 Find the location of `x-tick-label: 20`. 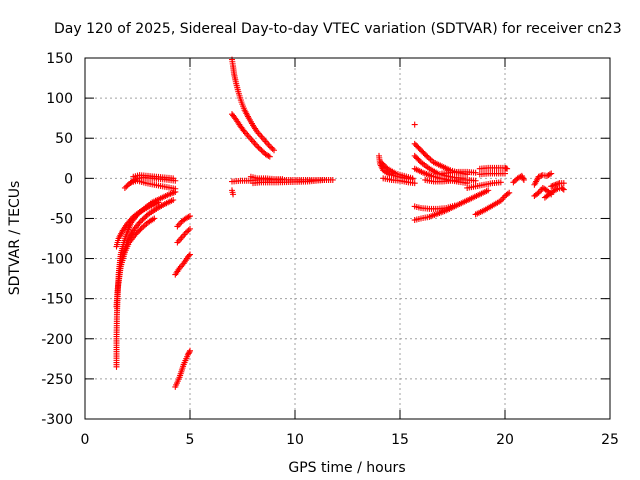

x-tick-label: 20 is located at coordinates (505, 440).